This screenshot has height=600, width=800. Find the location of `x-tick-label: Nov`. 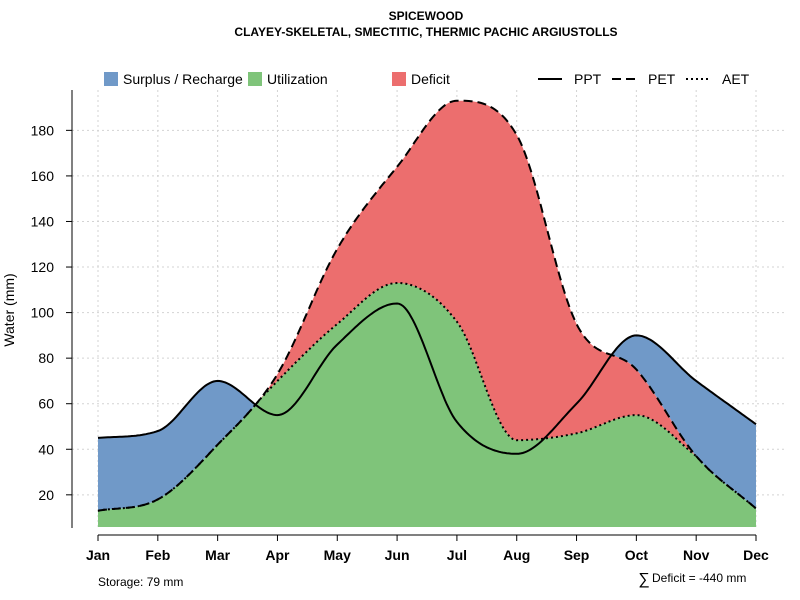

x-tick-label: Nov is located at coordinates (696, 555).